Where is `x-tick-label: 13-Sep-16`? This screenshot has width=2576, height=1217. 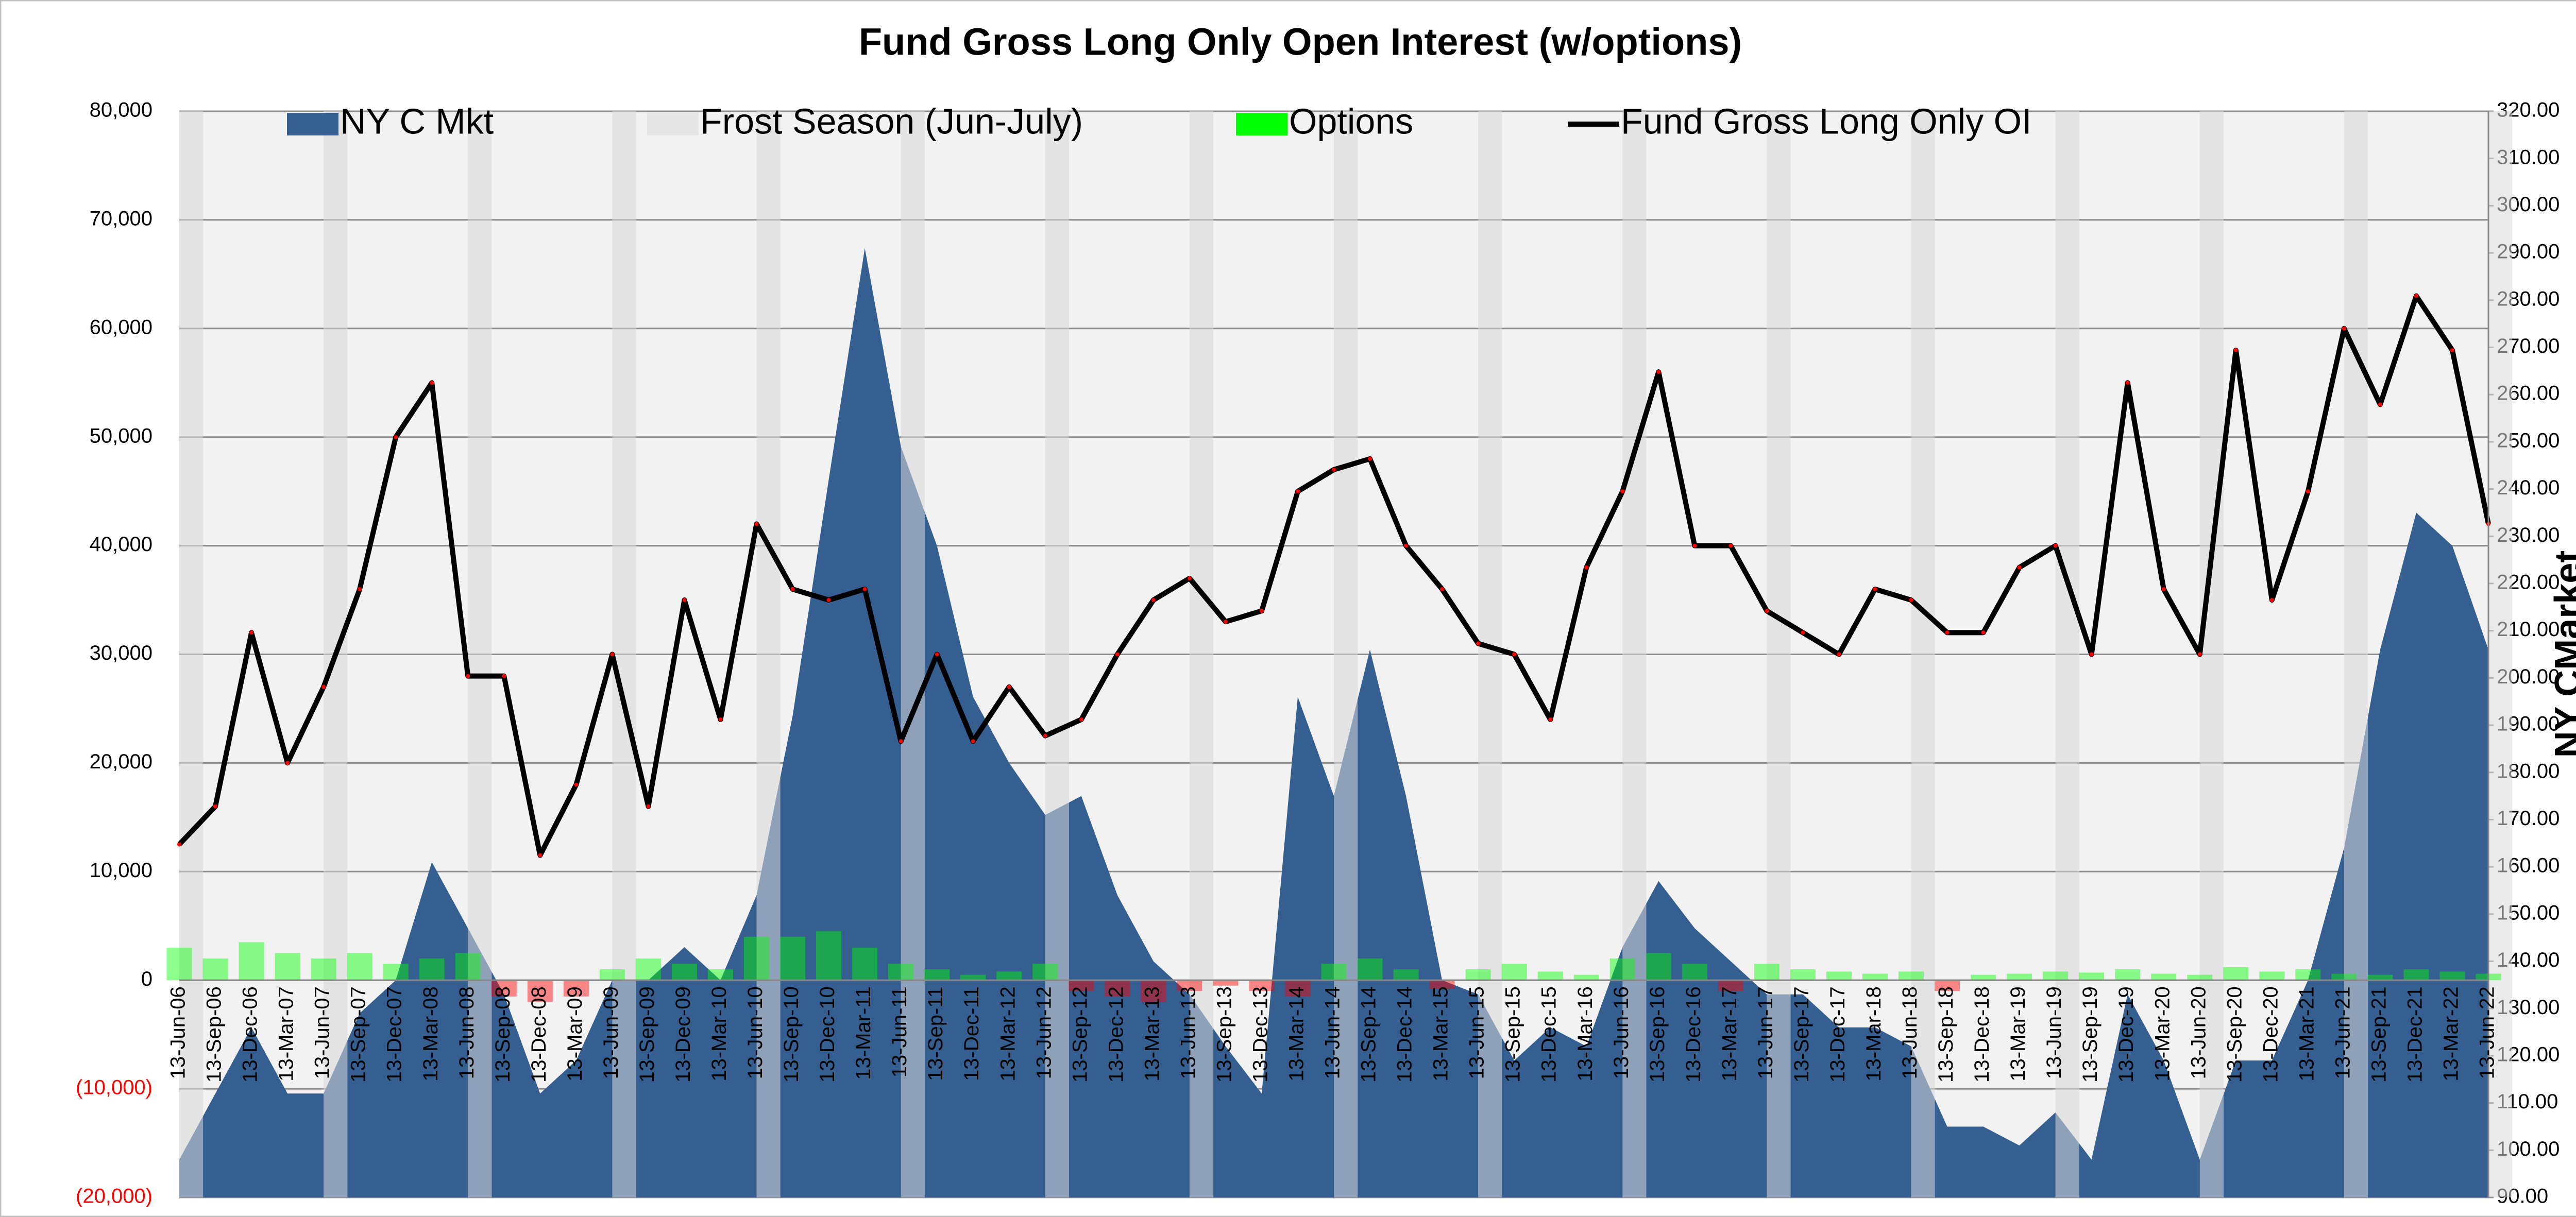
x-tick-label: 13-Sep-16 is located at coordinates (1657, 1034).